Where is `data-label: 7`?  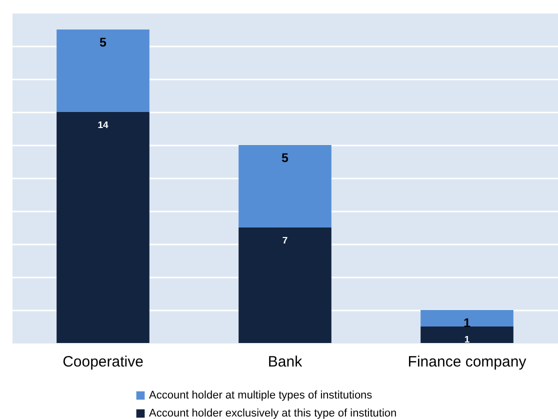 data-label: 7 is located at coordinates (285, 241).